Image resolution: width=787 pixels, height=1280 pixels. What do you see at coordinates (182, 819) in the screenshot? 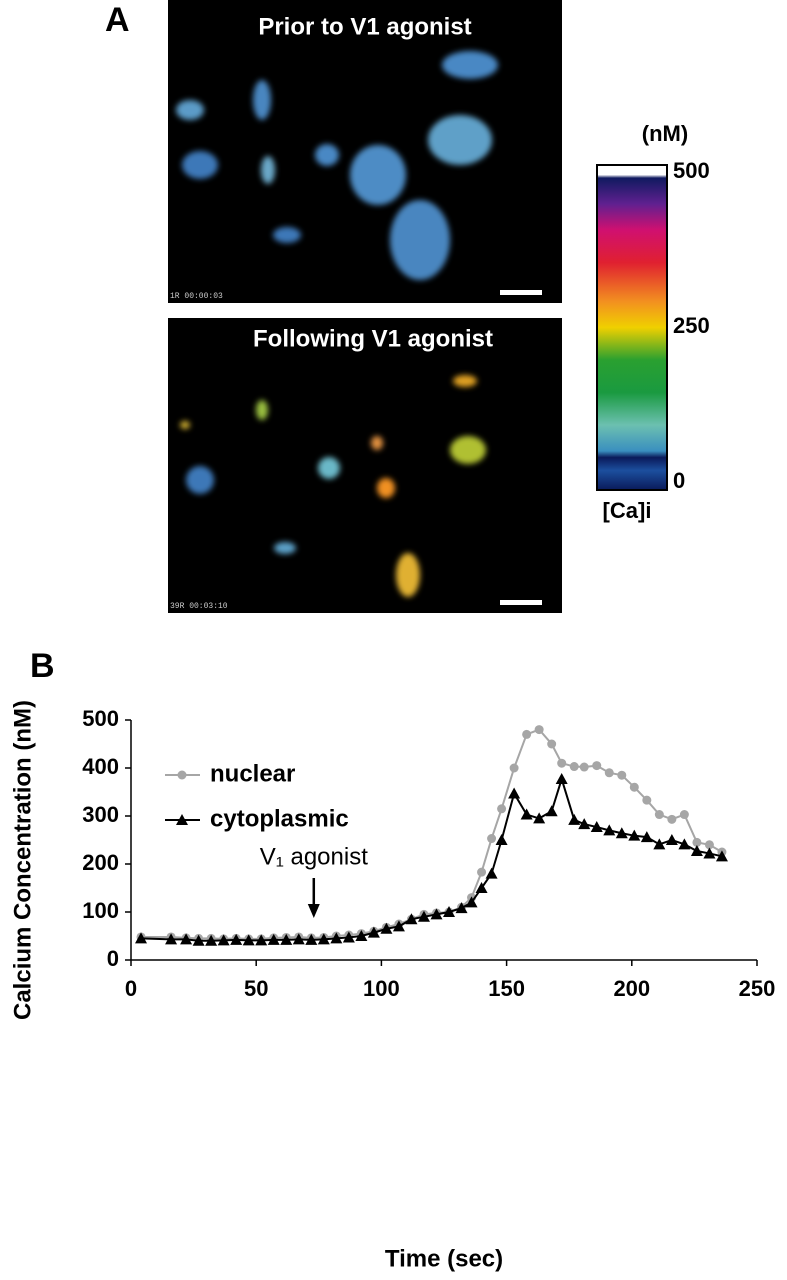
I see `legend-marker` at bounding box center [182, 819].